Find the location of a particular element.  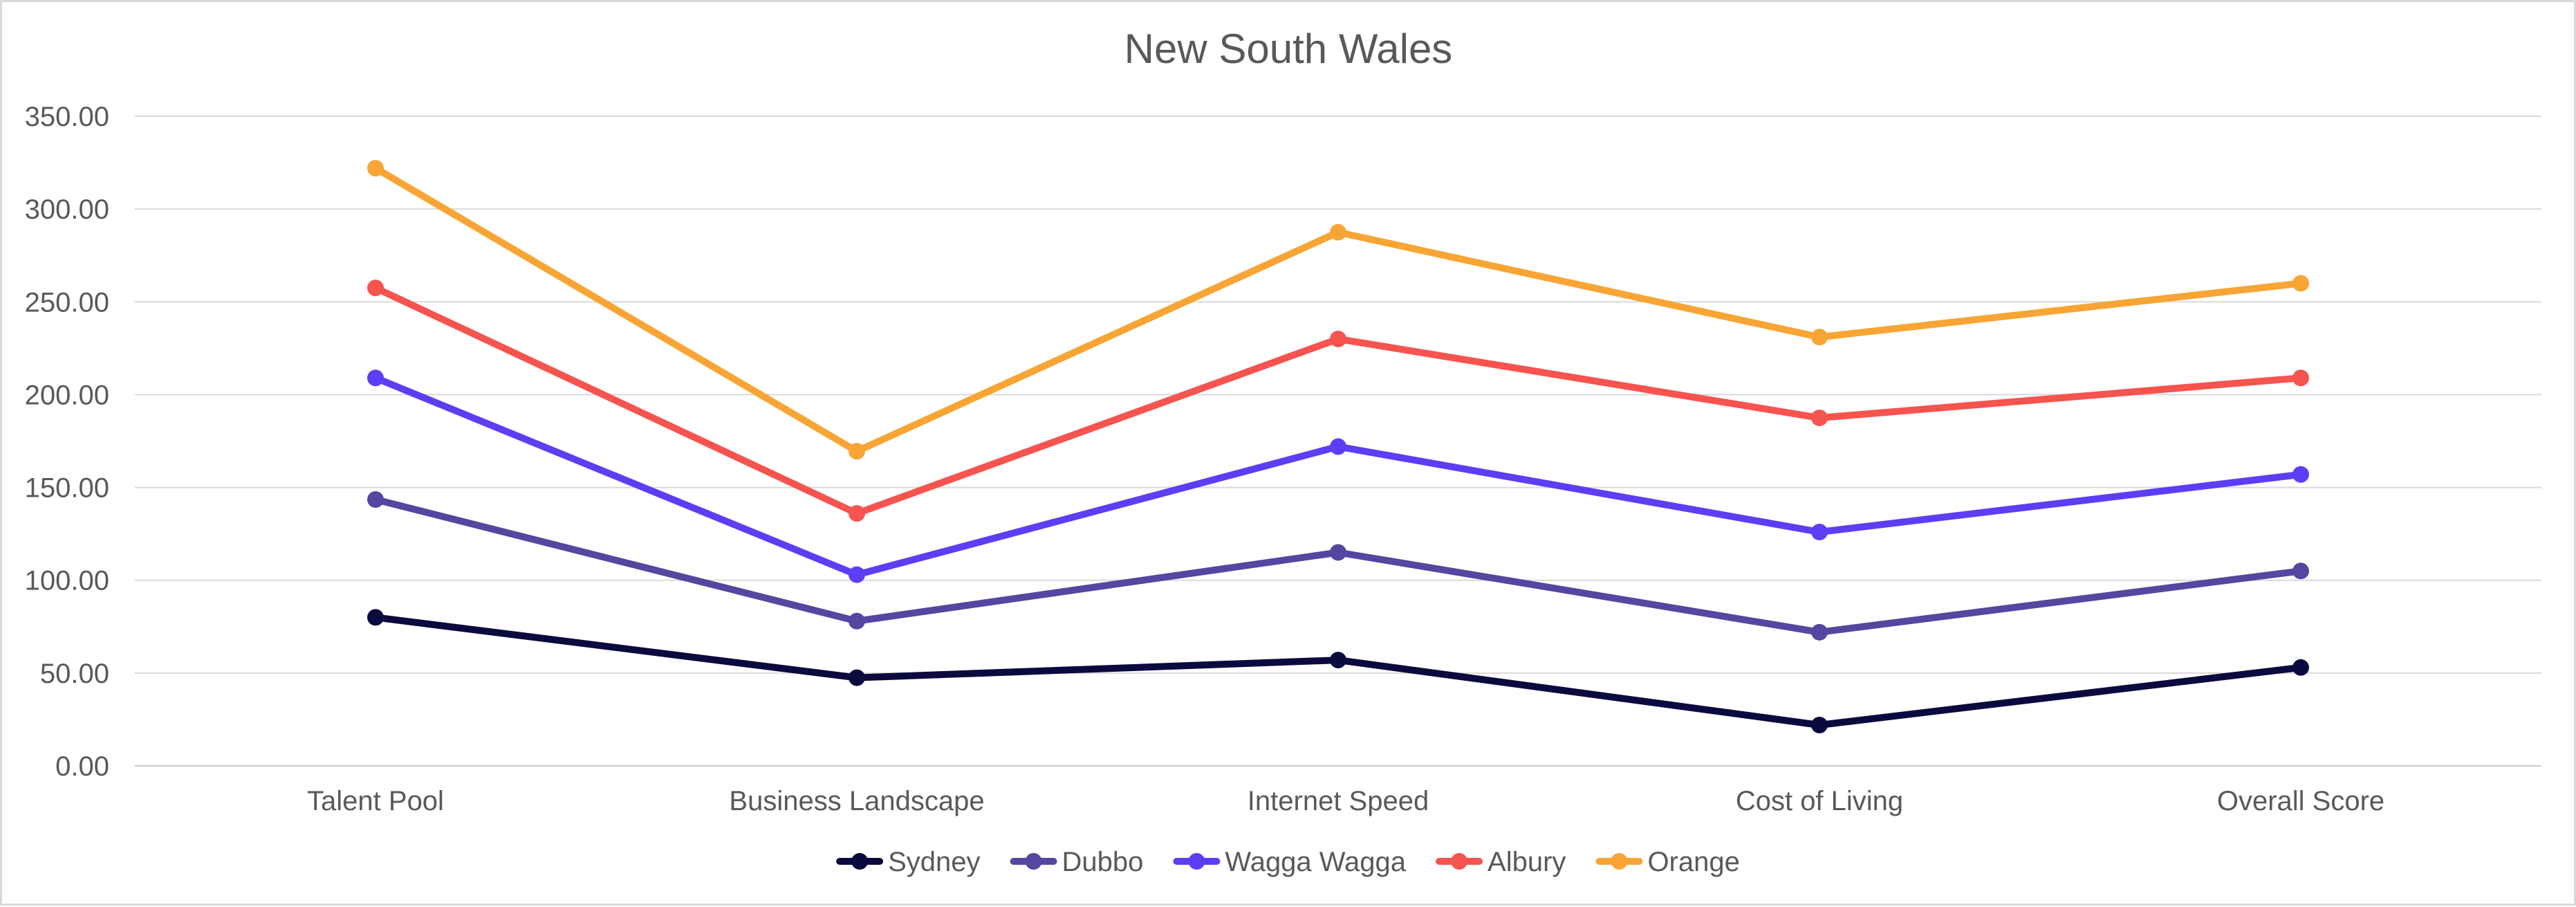

legend-label: Orange is located at coordinates (1693, 862).